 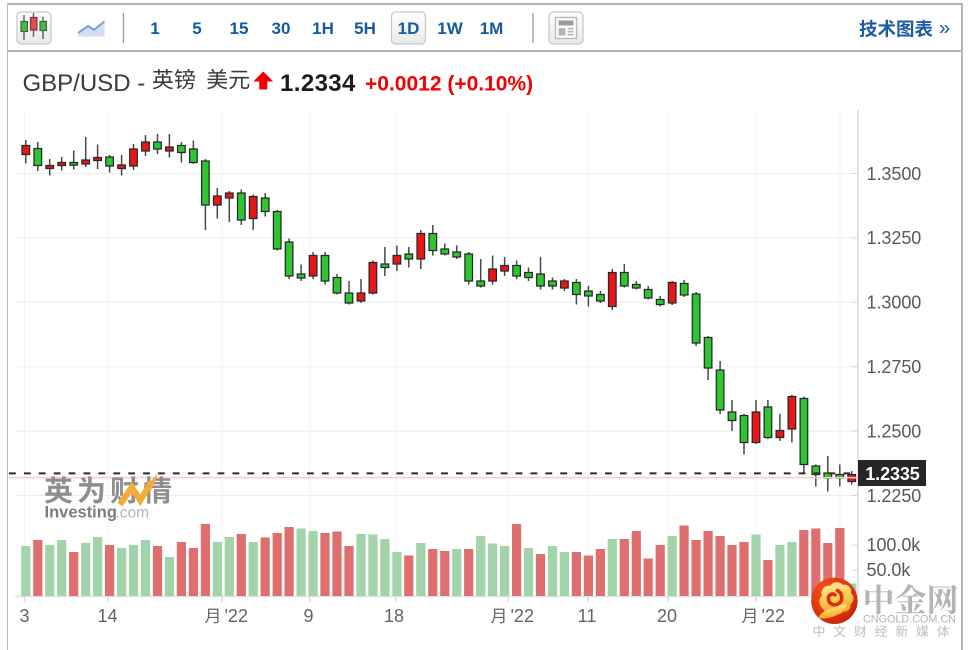 What do you see at coordinates (894, 174) in the screenshot?
I see `svg-text: 1.3500` at bounding box center [894, 174].